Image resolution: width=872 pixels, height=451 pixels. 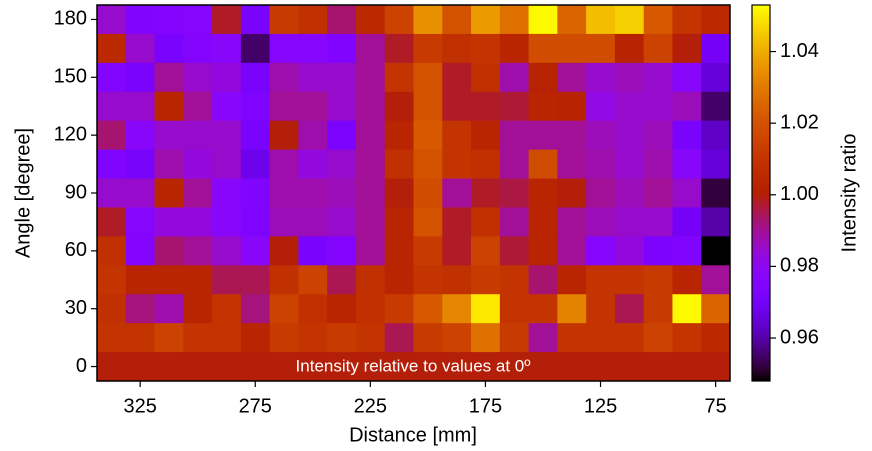 What do you see at coordinates (715, 406) in the screenshot?
I see `x-tick-label: 75` at bounding box center [715, 406].